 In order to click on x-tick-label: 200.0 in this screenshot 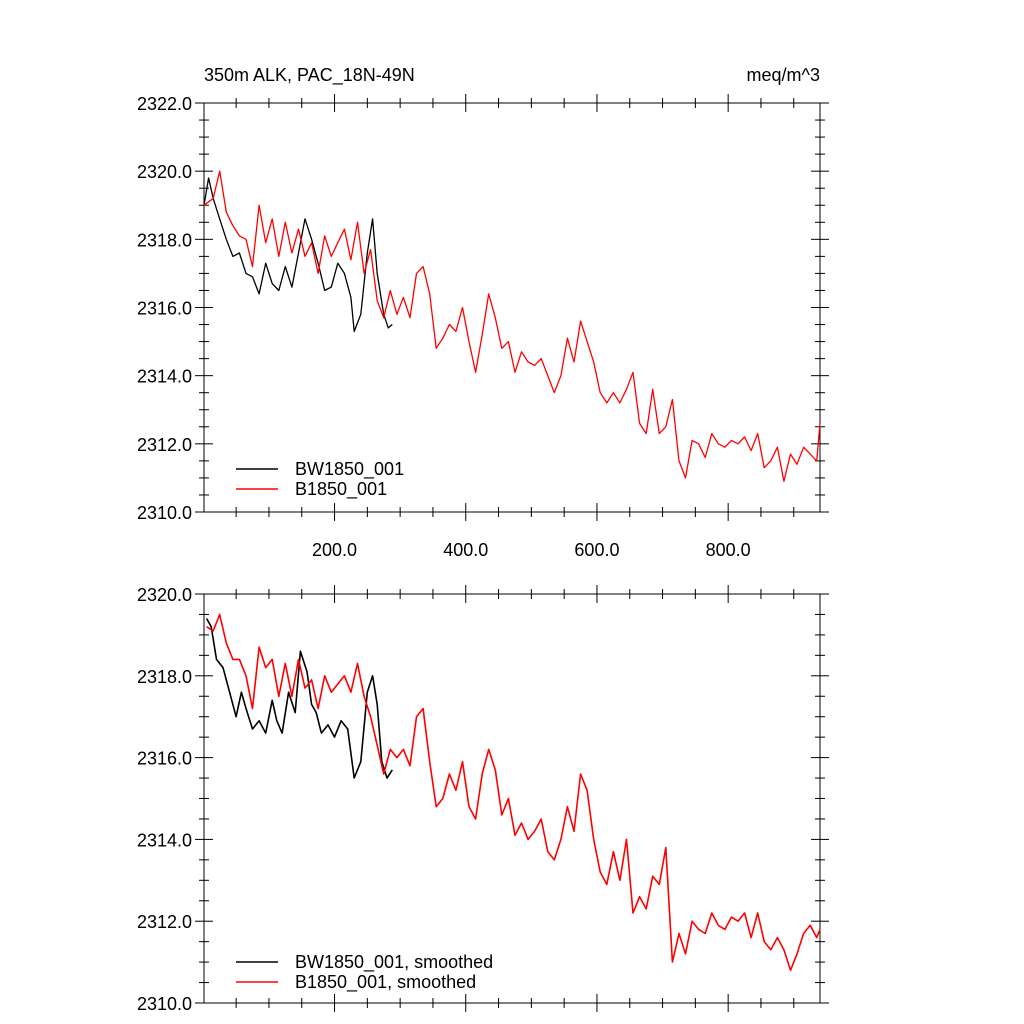, I will do `click(334, 550)`.